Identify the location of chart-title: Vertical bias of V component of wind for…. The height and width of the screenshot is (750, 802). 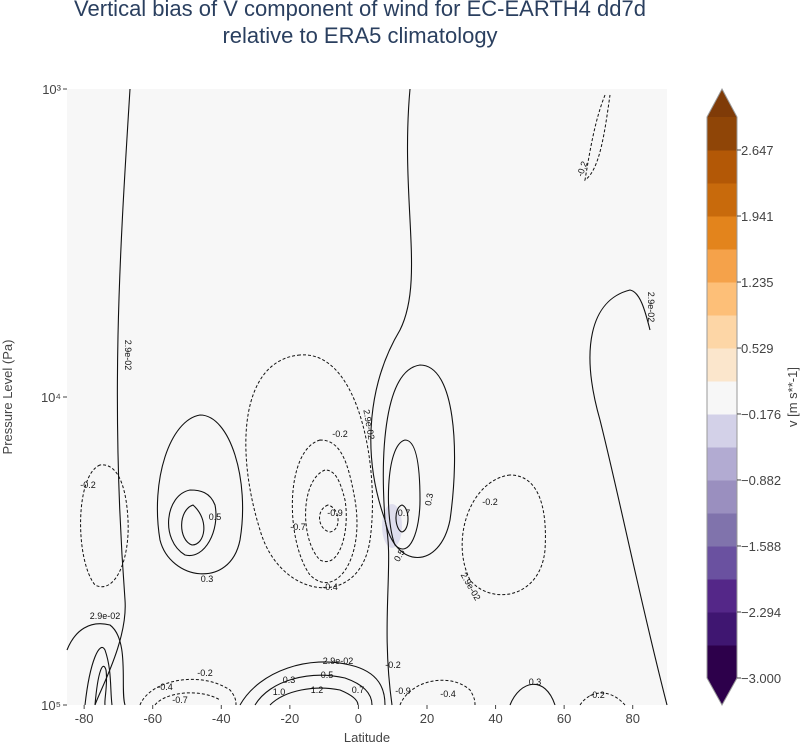
(360, 10).